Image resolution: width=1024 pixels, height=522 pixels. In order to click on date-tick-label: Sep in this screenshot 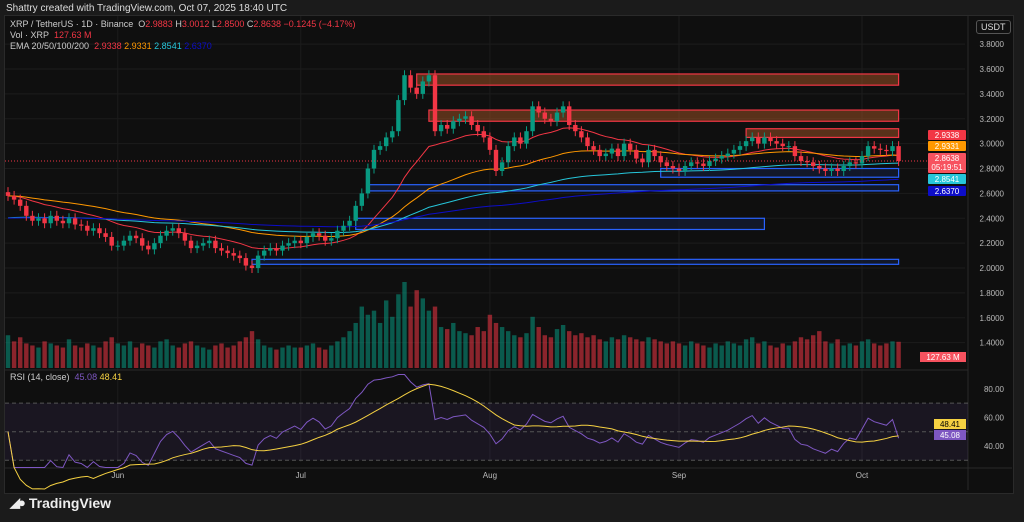, I will do `click(679, 475)`.